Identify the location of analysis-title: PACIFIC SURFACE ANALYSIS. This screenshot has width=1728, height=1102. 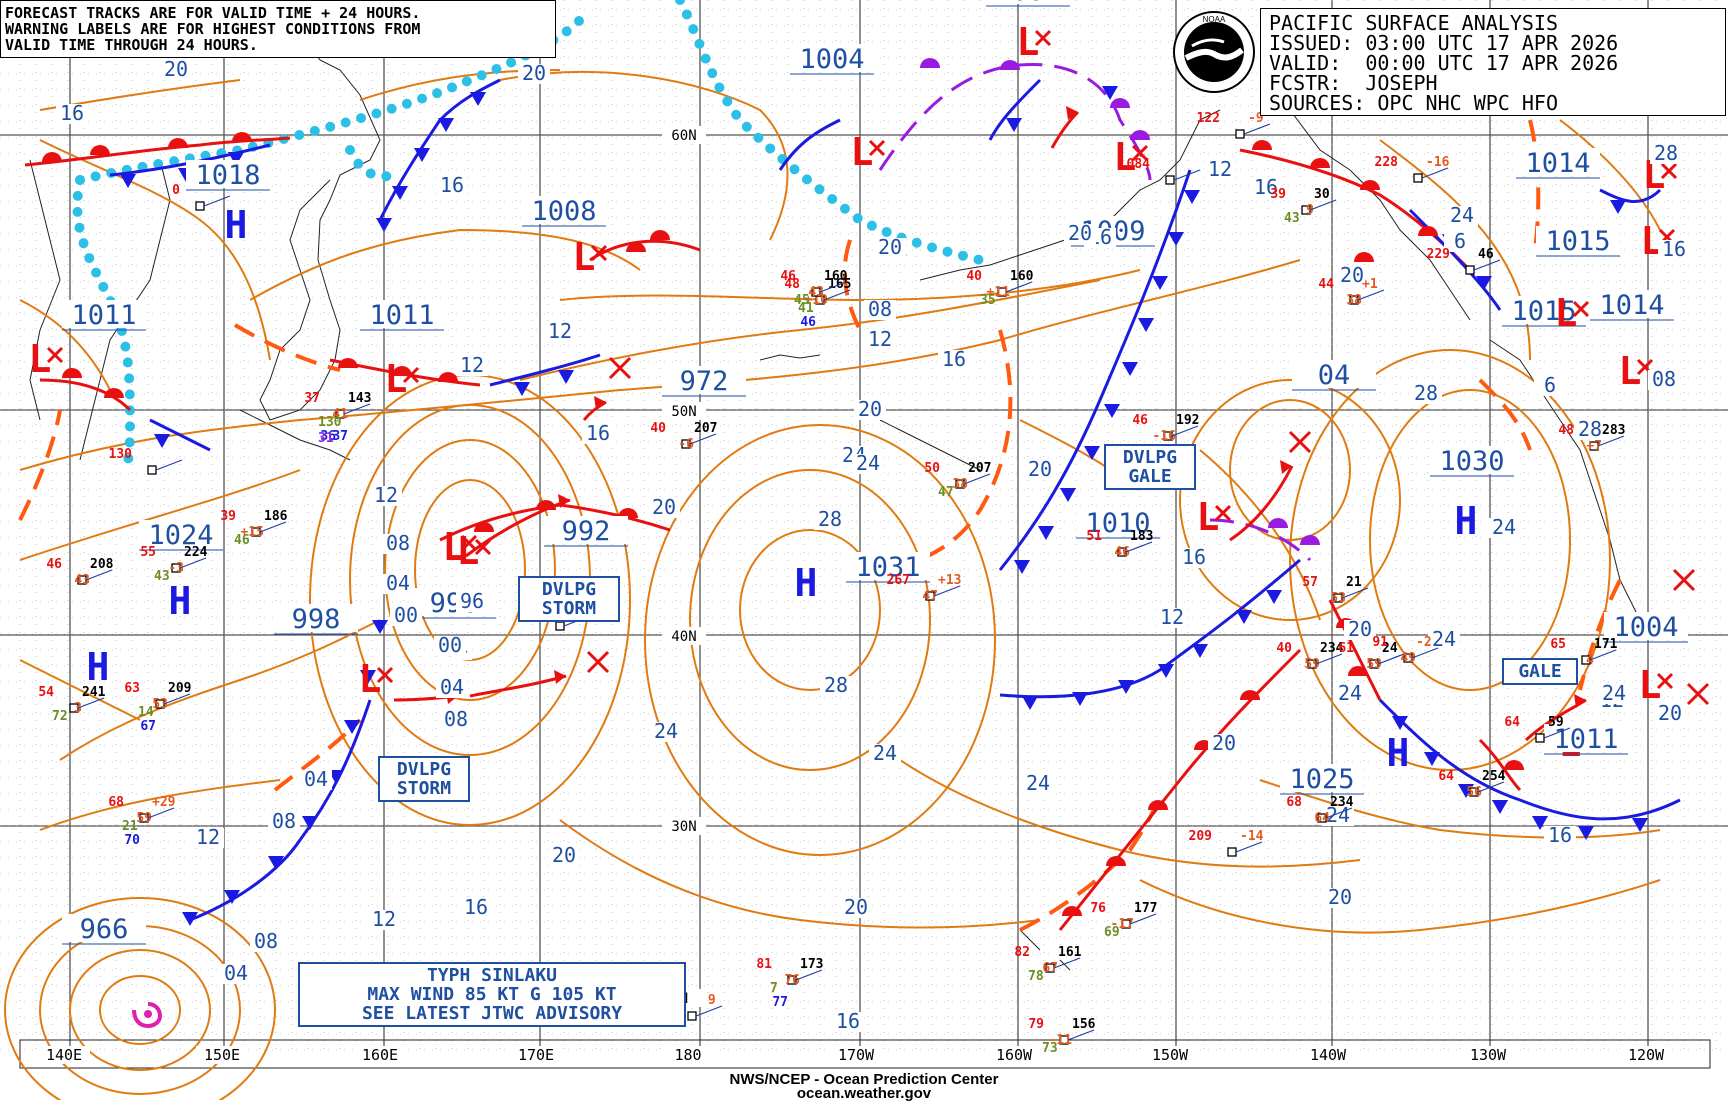
(1413, 23).